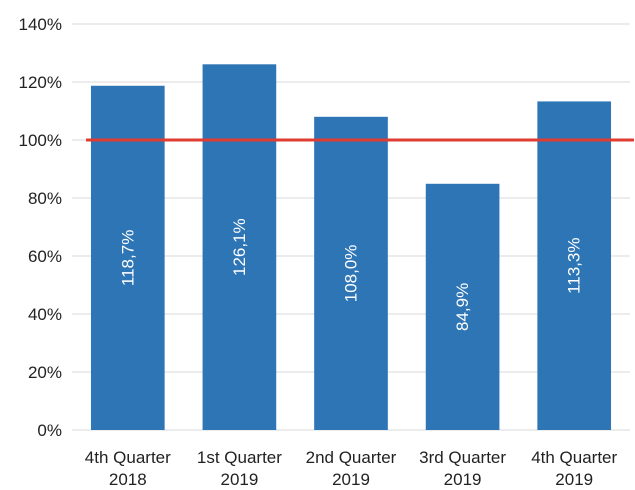 The image size is (635, 490). What do you see at coordinates (45, 372) in the screenshot?
I see `y-tick-label: 20%` at bounding box center [45, 372].